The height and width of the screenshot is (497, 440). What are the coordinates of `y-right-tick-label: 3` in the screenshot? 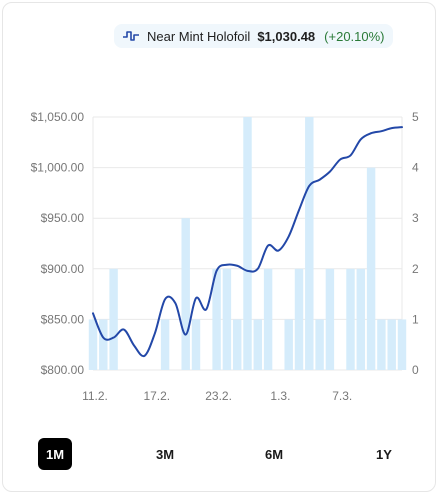 It's located at (415, 218).